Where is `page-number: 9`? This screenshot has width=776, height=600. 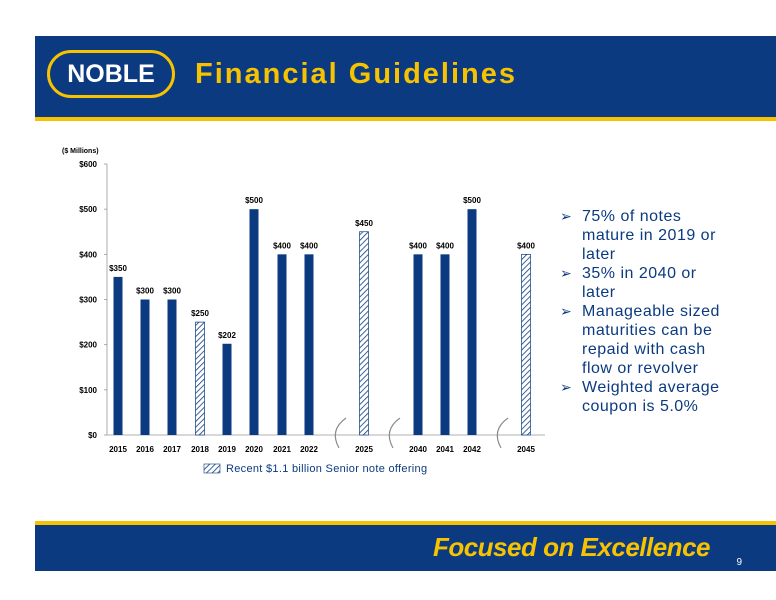 page-number: 9 is located at coordinates (739, 562).